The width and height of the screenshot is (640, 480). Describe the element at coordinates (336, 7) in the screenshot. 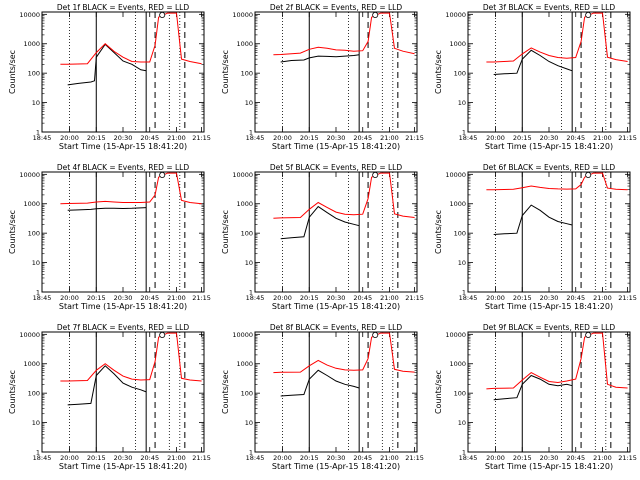

I see `panel-title: Det 2f BLACK = Events, RED = LLD` at that location.